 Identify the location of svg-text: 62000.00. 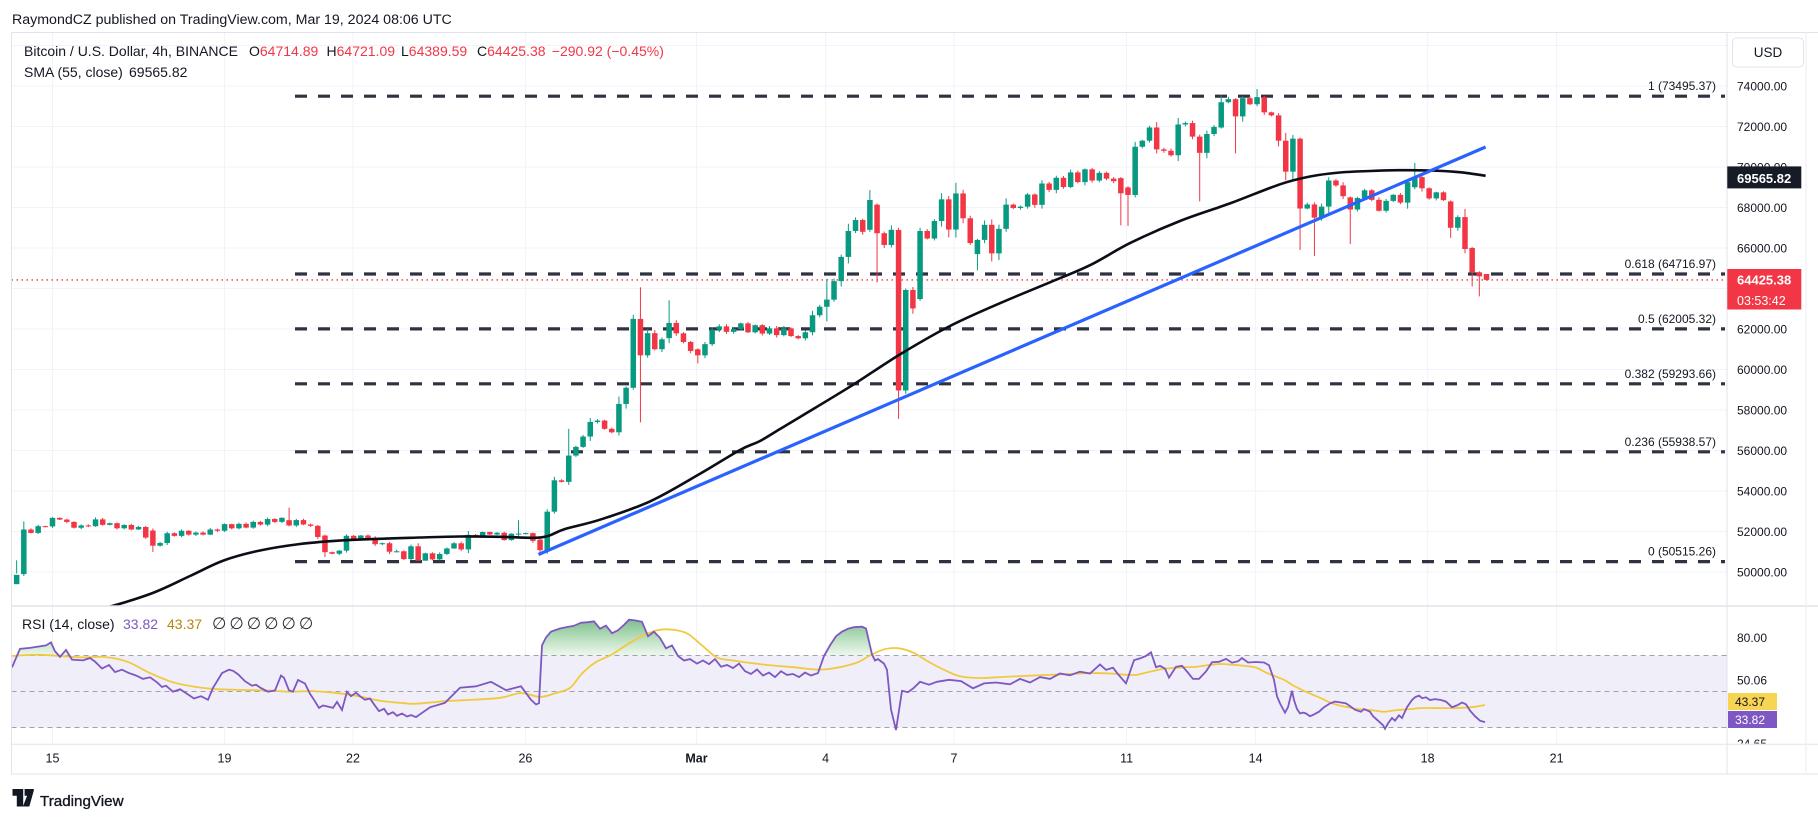
(1762, 330).